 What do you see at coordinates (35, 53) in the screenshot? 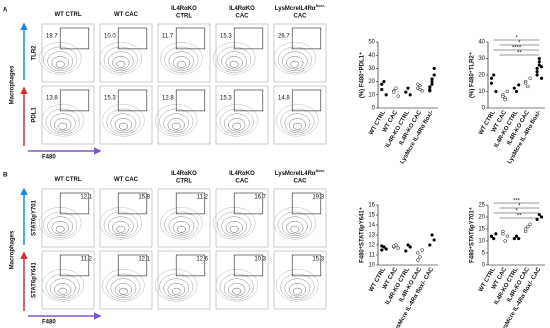
I see `row-label: TLR2` at bounding box center [35, 53].